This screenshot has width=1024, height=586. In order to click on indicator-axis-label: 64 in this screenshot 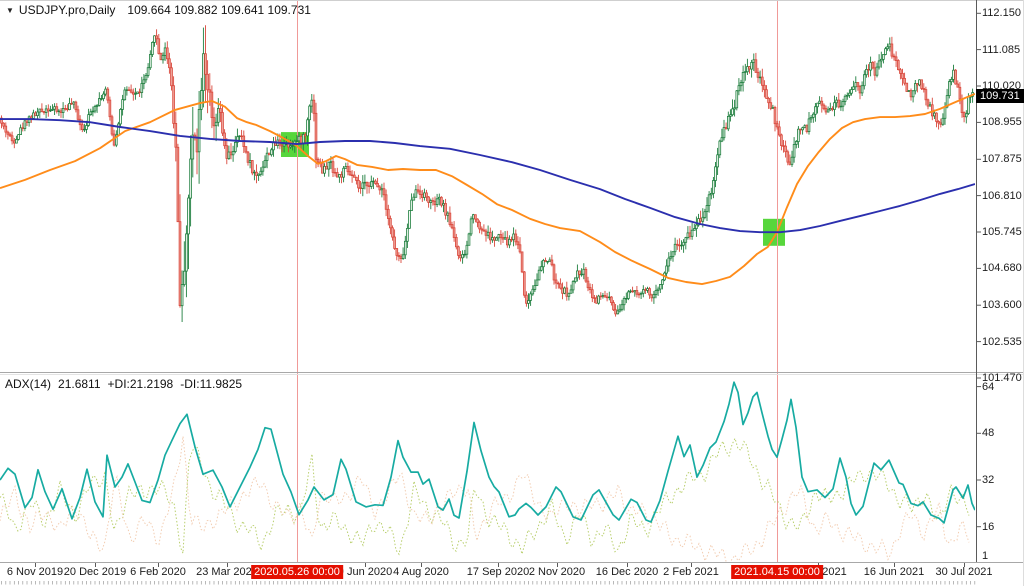, I will do `click(988, 386)`.